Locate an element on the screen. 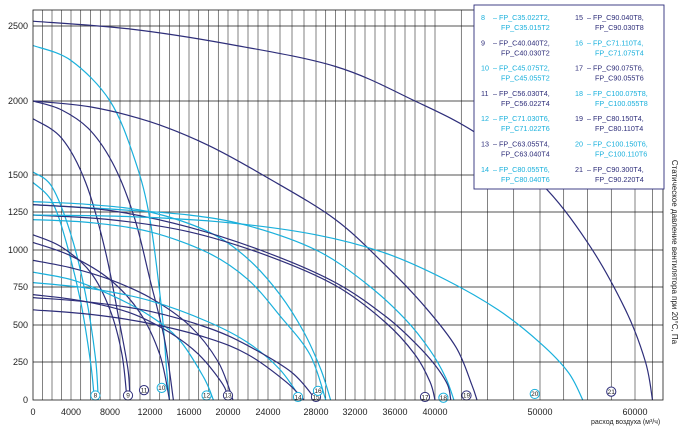  legend-entry-line: – FP_C90.040T8, is located at coordinates (615, 17).